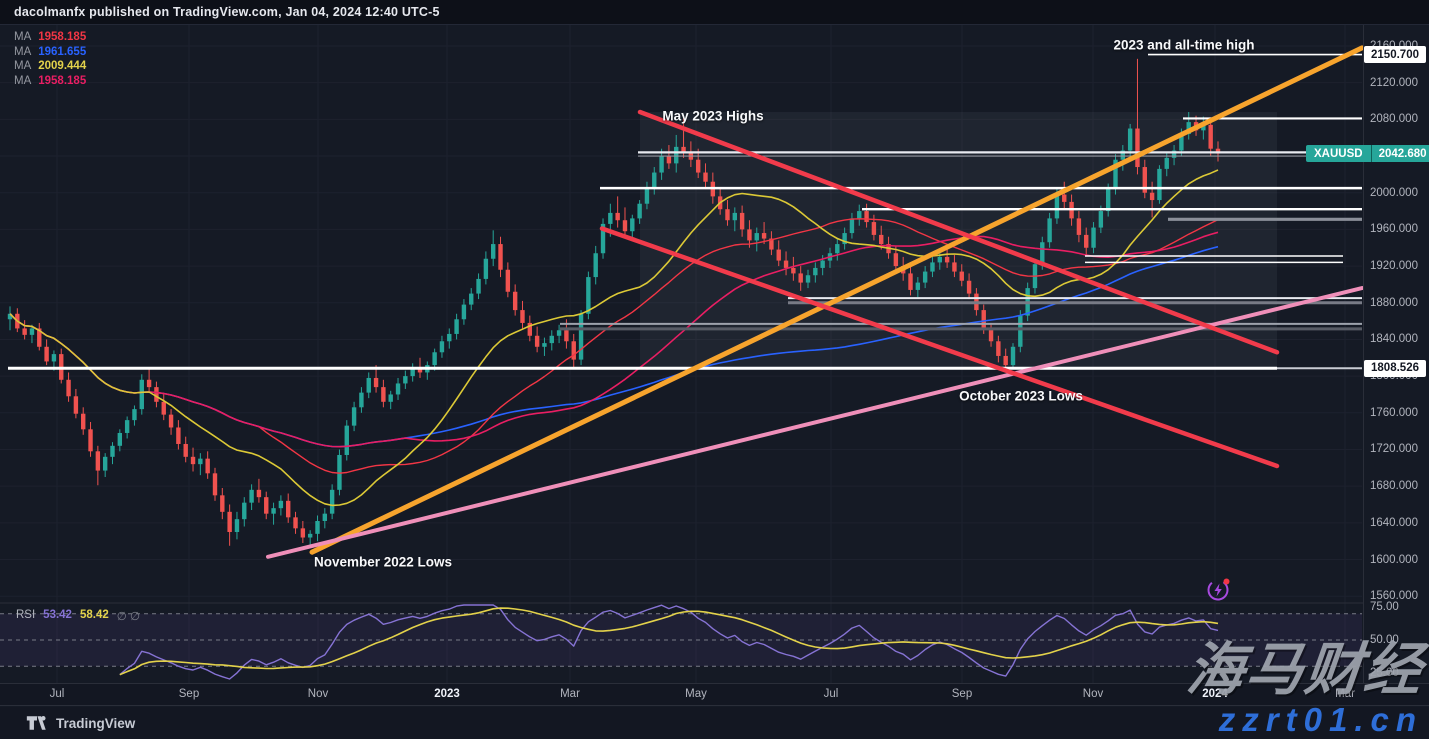 This screenshot has height=739, width=1429. Describe the element at coordinates (1394, 486) in the screenshot. I see `price-tick: 1680.000` at that location.